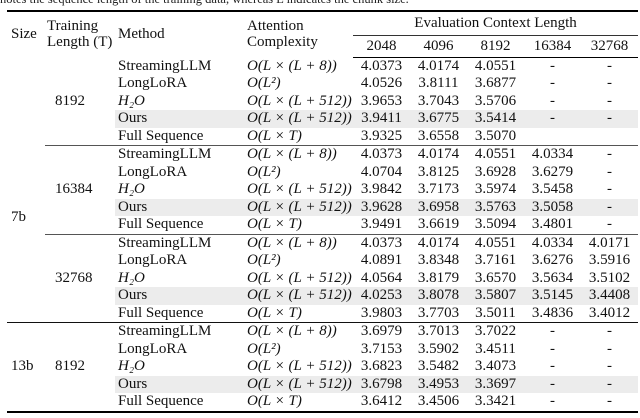  Describe the element at coordinates (552, 208) in the screenshot. I see `metric-value: 3.5058` at that location.